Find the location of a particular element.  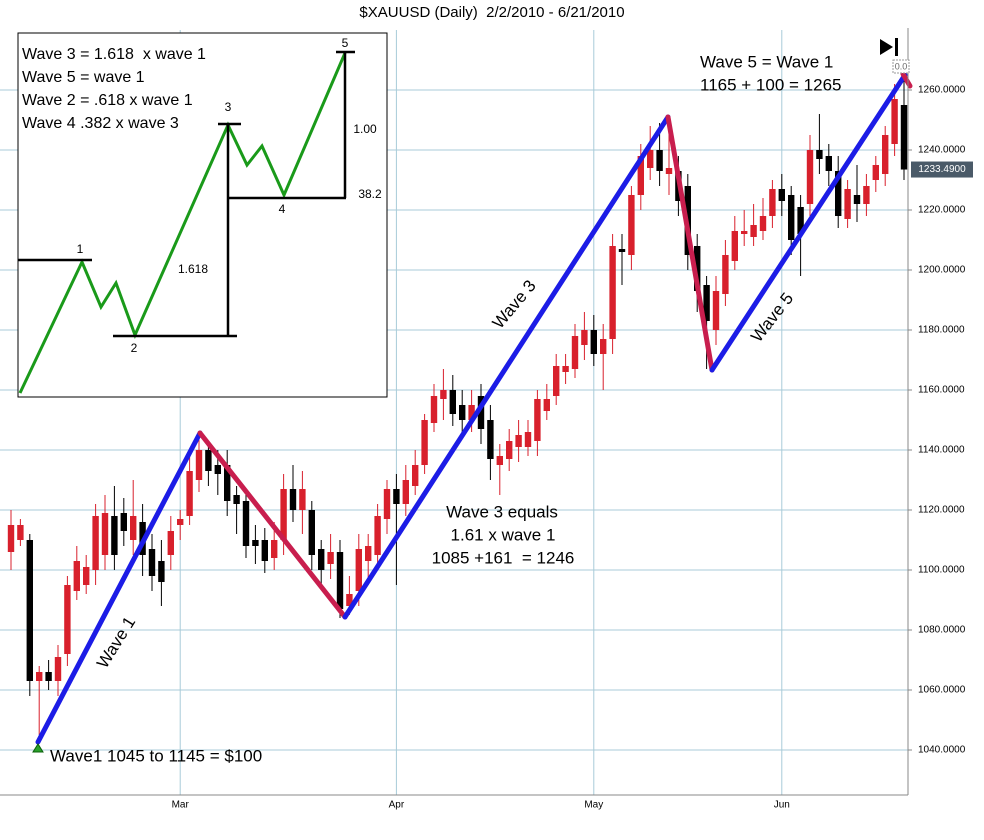

annotation: 1.61 x wave 1 is located at coordinates (503, 534).